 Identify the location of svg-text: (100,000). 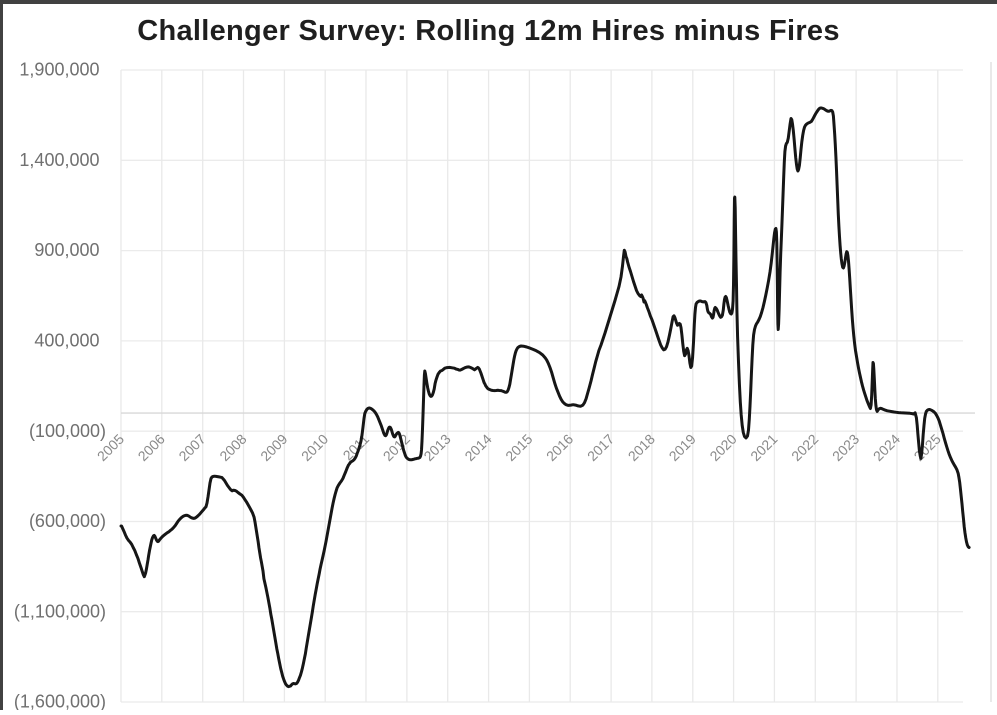
(67, 431).